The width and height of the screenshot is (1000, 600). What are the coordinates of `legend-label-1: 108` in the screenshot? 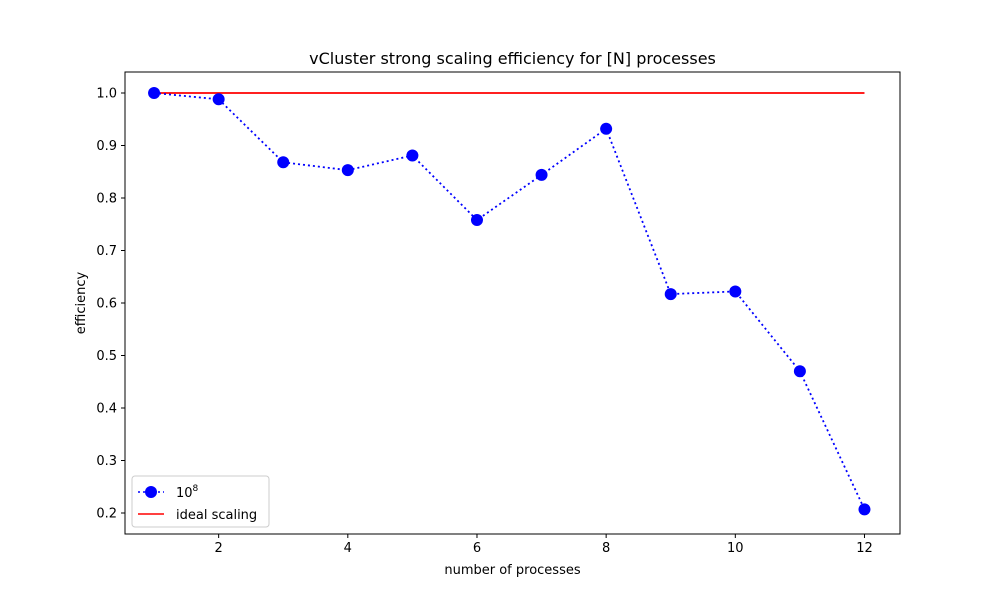 It's located at (187, 492).